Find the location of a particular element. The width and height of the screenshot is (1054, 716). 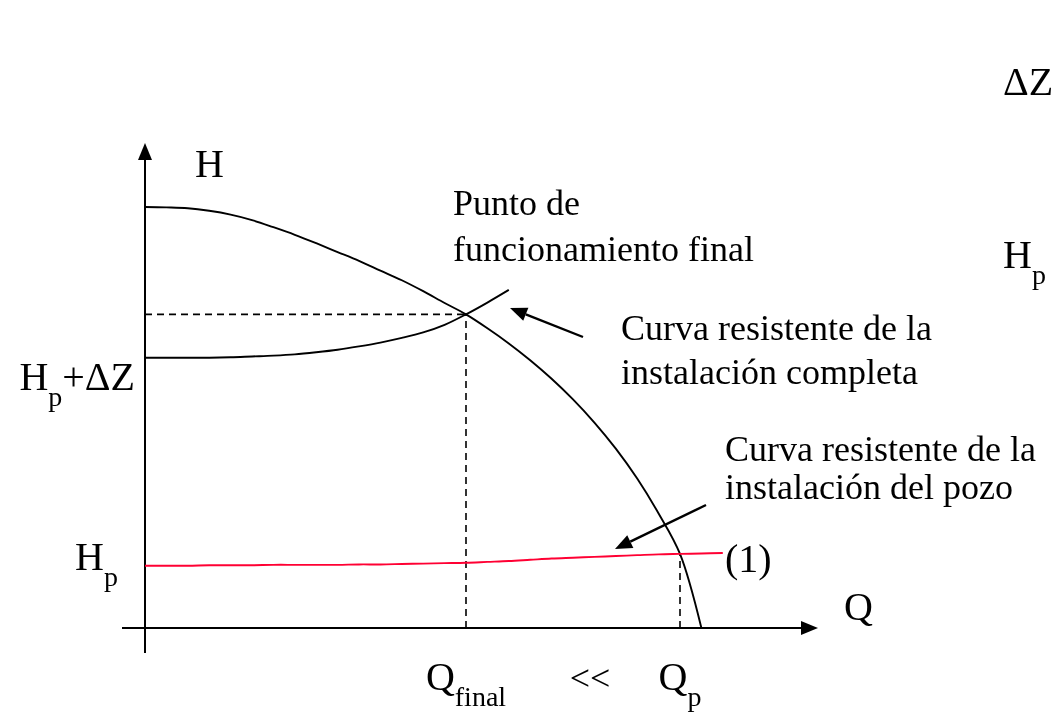

x-tick-label: Q$_{p}$ is located at coordinates (680, 683).